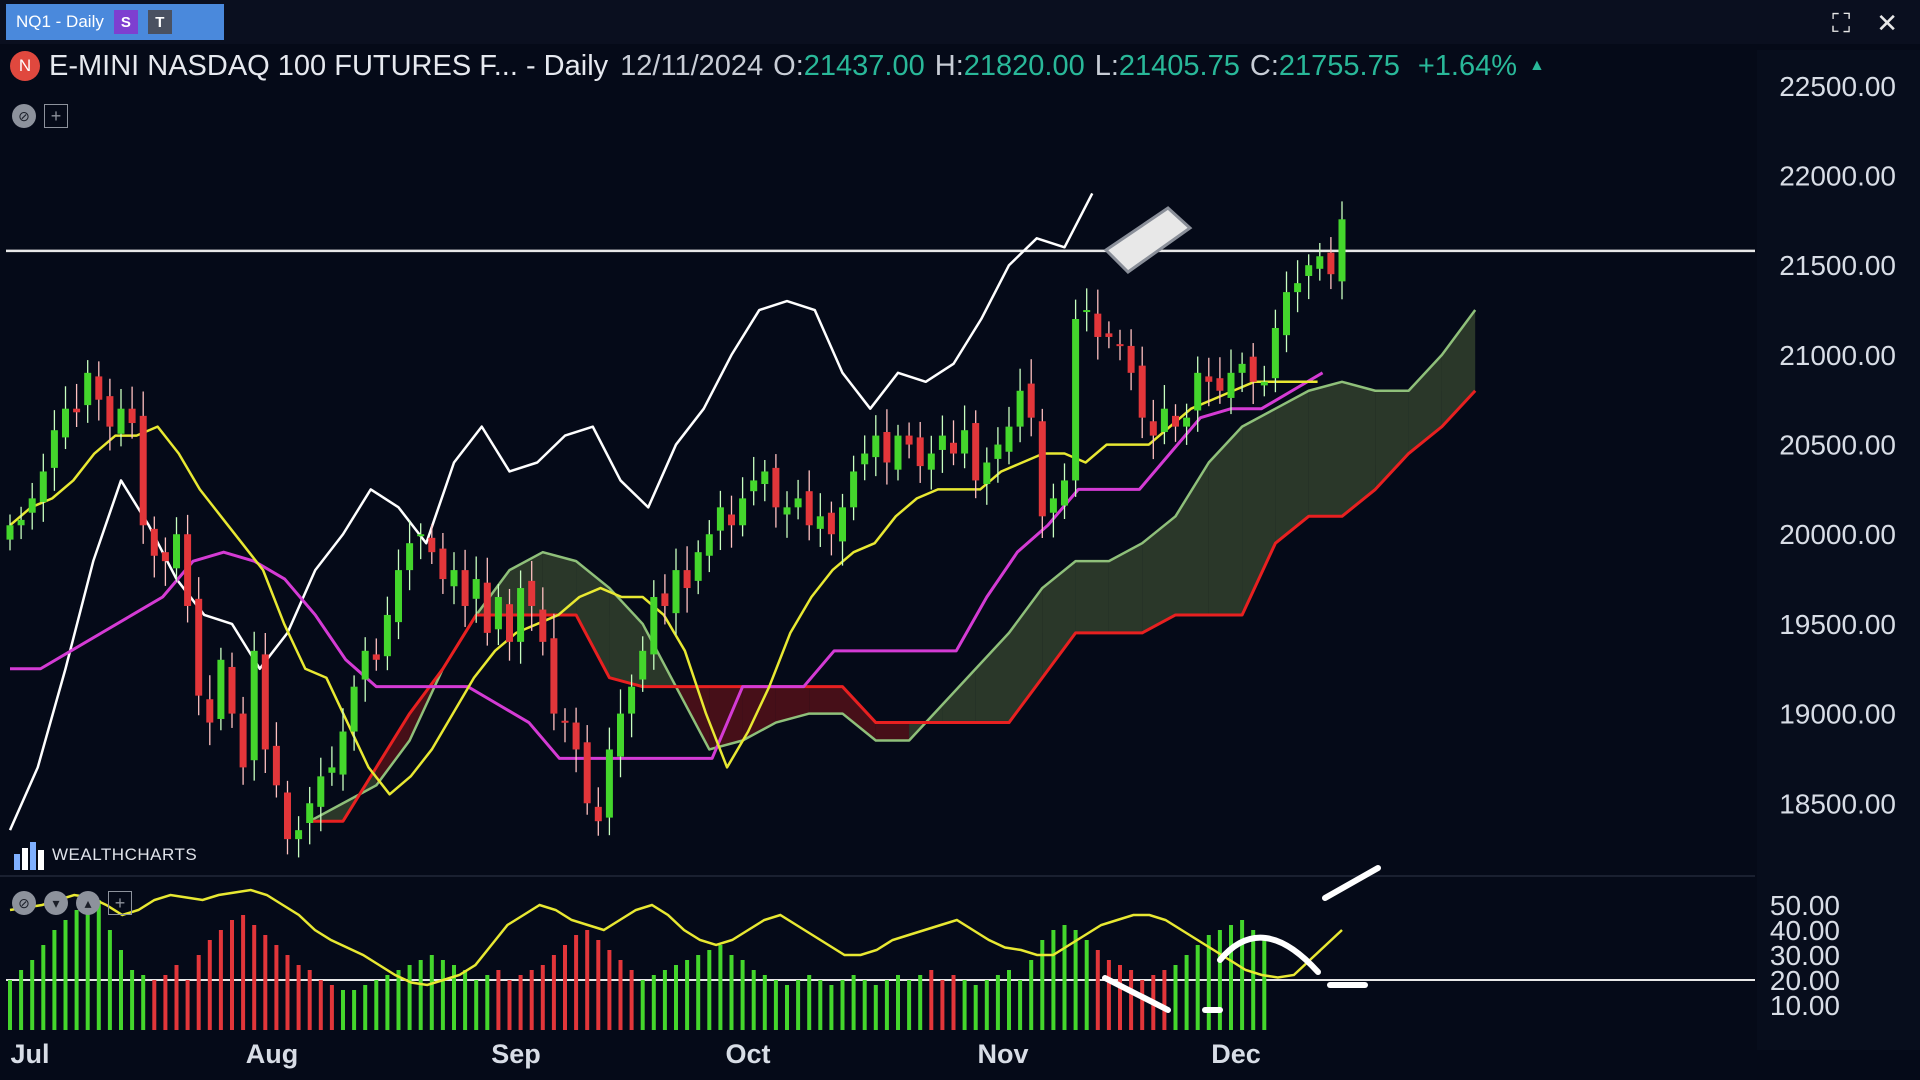  What do you see at coordinates (29, 1054) in the screenshot?
I see `time-tick-label: Jul` at bounding box center [29, 1054].